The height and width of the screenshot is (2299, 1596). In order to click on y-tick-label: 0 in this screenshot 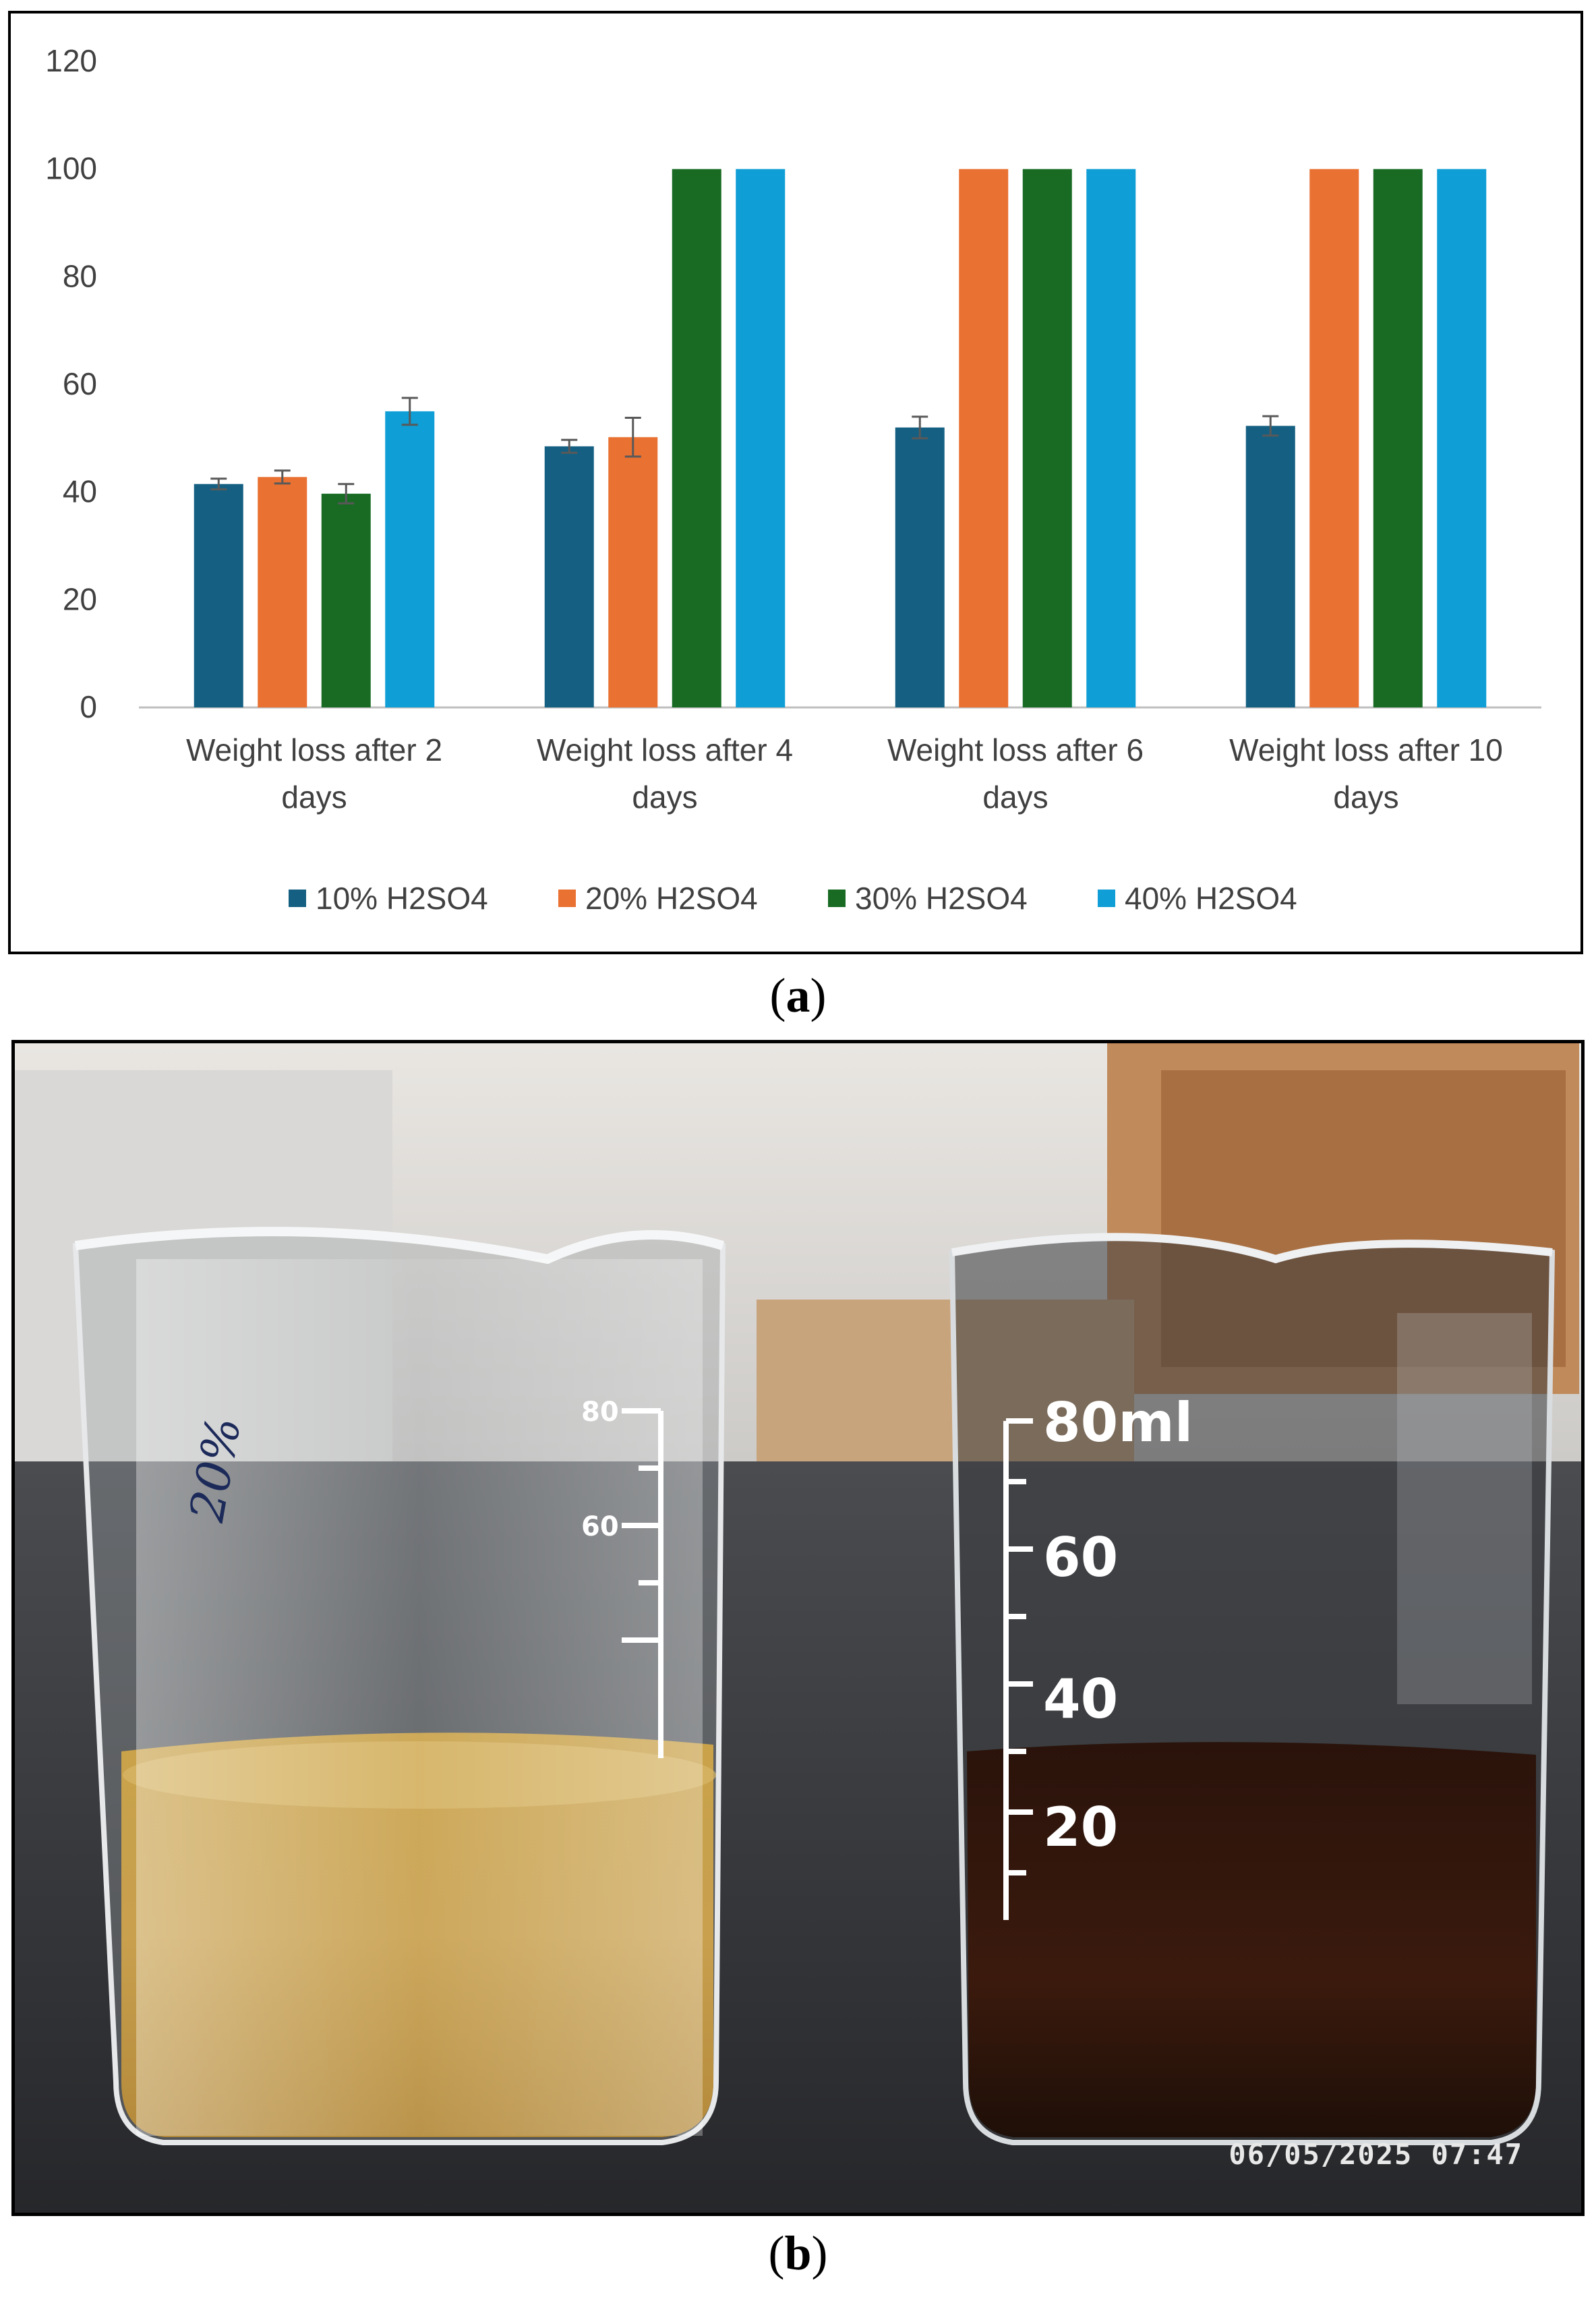, I will do `click(88, 706)`.